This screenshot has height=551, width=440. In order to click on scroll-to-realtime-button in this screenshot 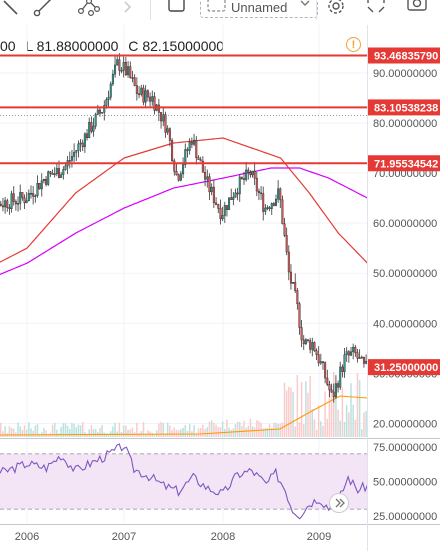, I will do `click(339, 503)`.